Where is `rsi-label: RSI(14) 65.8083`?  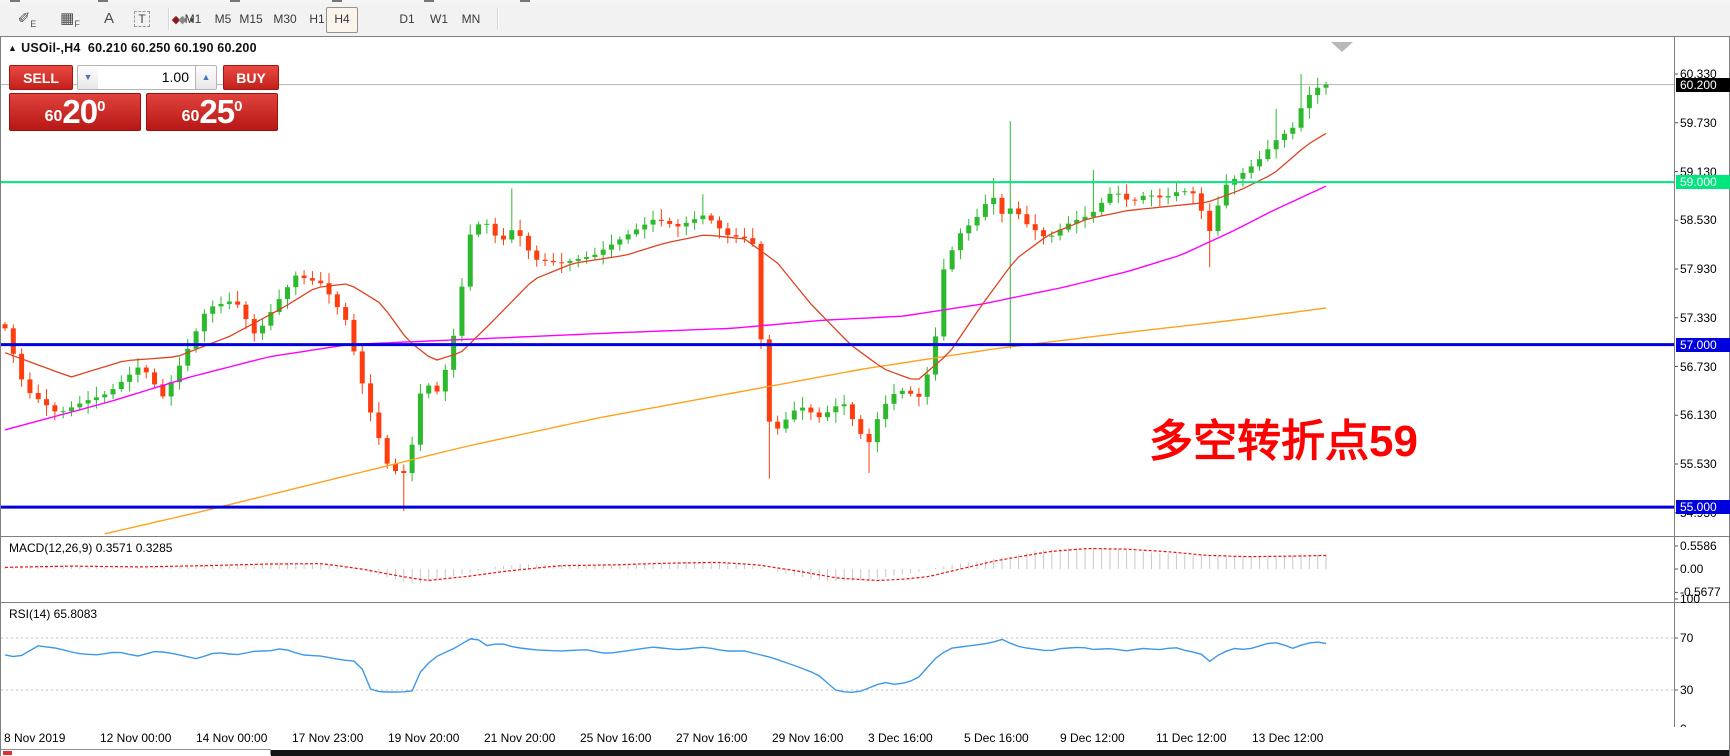
rsi-label: RSI(14) 65.8083 is located at coordinates (53, 614).